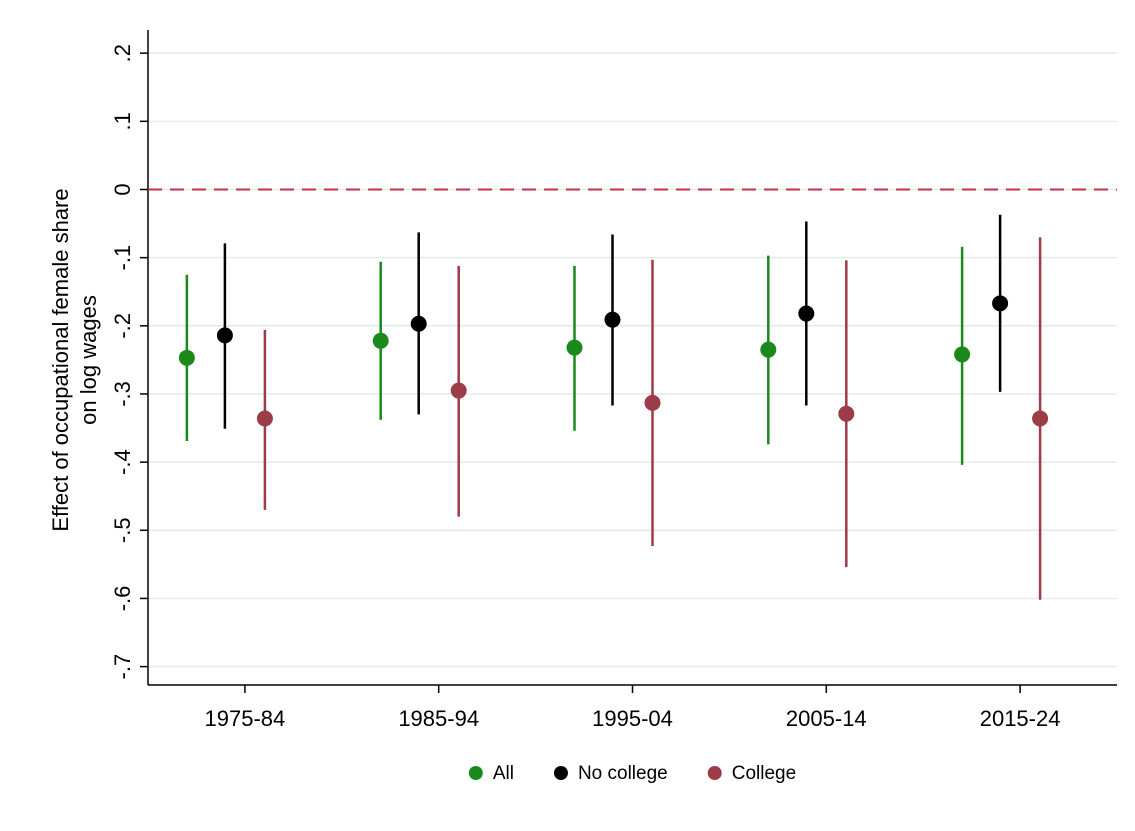 The height and width of the screenshot is (831, 1135). What do you see at coordinates (245, 718) in the screenshot?
I see `x-tick-label: 1975-84` at bounding box center [245, 718].